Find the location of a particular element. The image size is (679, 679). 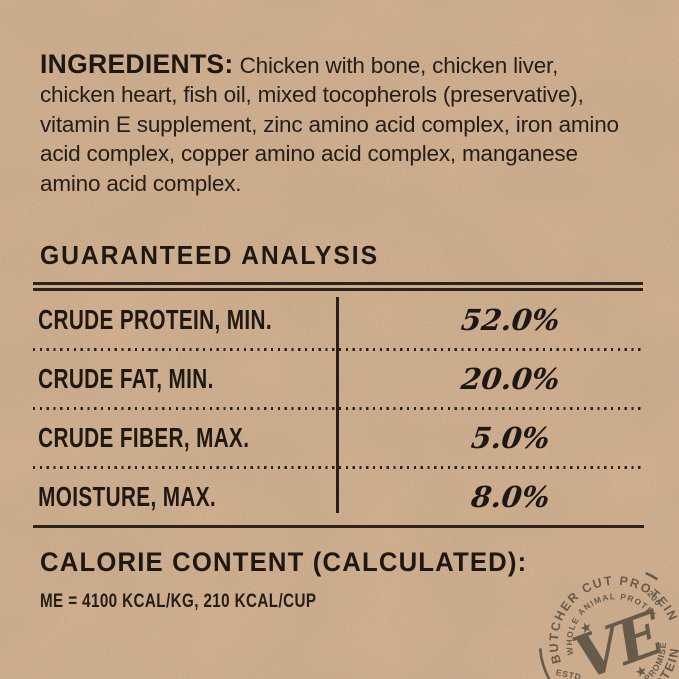

row-label: CRUDE FIBER, MAX. is located at coordinates (144, 437).